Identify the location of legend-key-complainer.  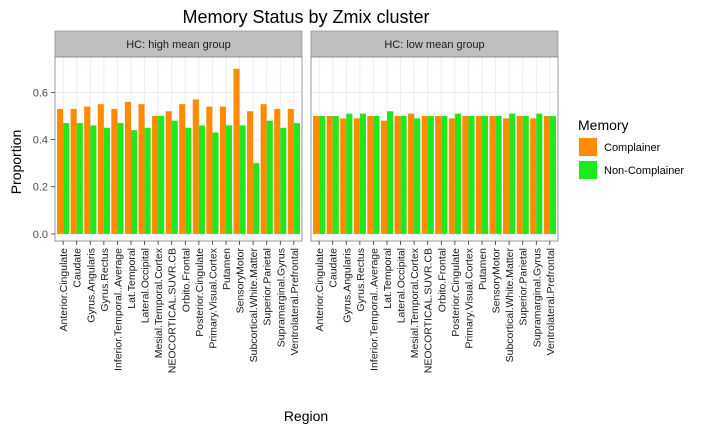
(588, 147).